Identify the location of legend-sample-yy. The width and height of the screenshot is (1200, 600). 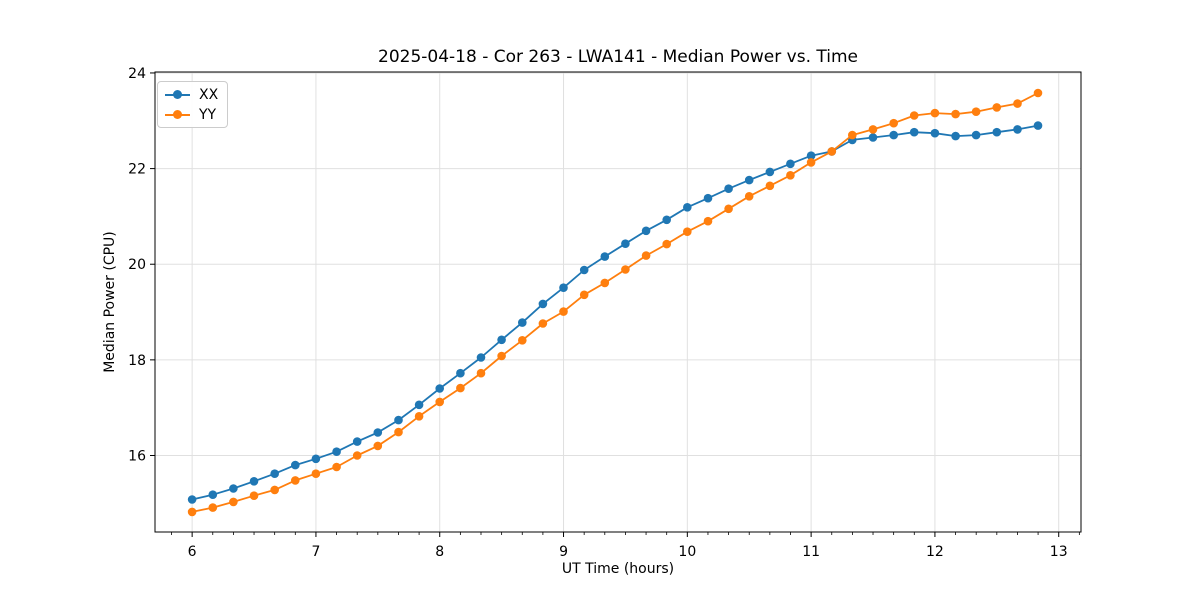
(177, 114).